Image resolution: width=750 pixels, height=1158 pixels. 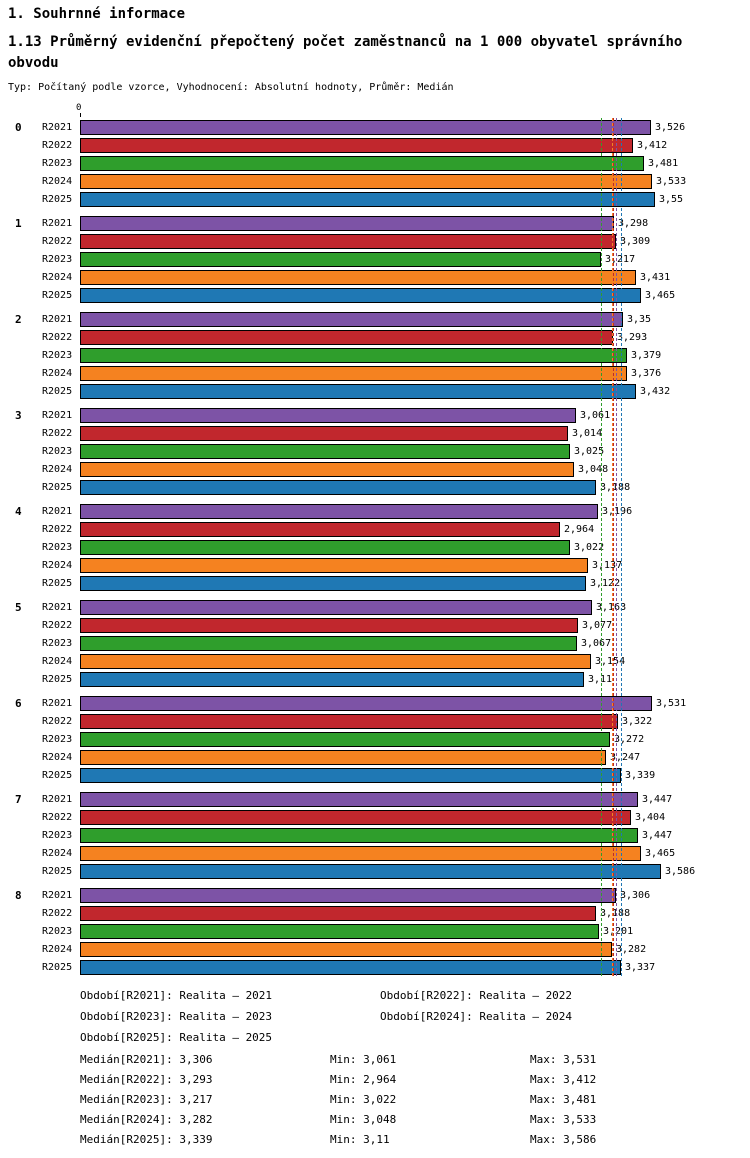 I want to click on category-label: 3, so click(x=18, y=415).